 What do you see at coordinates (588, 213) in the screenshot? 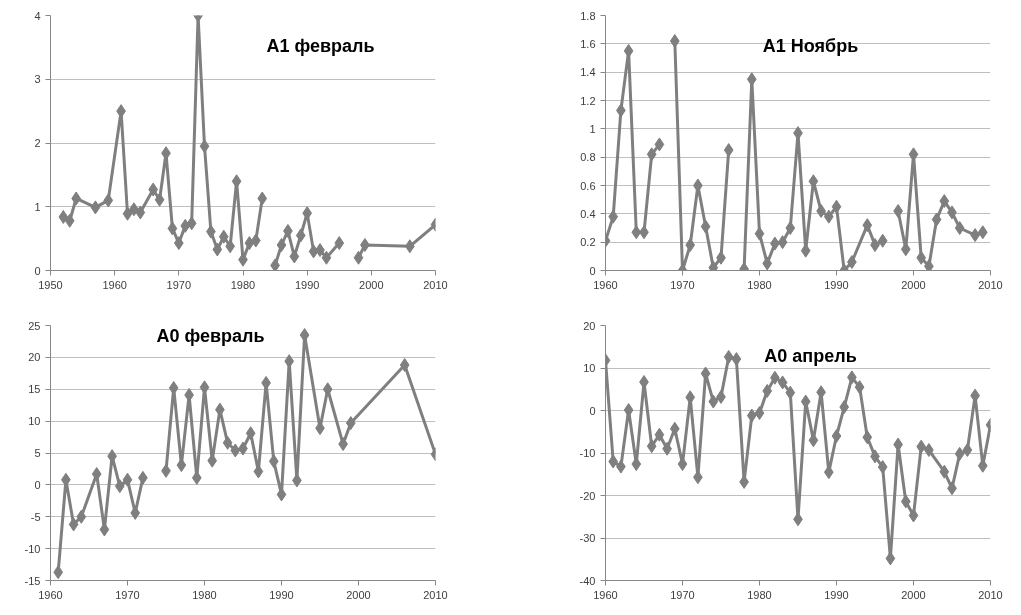
I see `y-tick-label: 0.4` at bounding box center [588, 213].